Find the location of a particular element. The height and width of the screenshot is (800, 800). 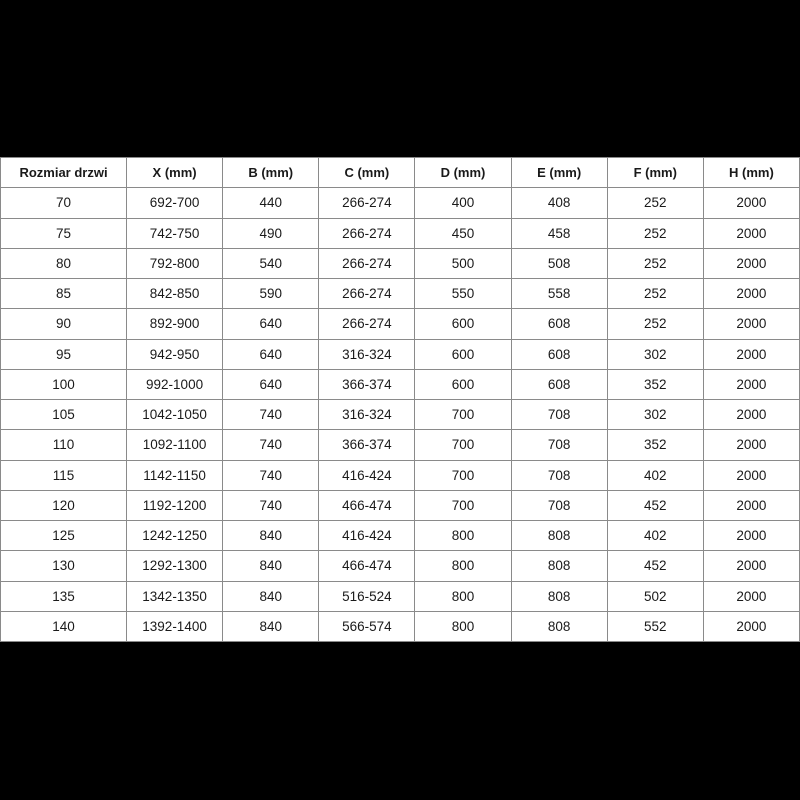

table-cell: 792-800 is located at coordinates (174, 263).